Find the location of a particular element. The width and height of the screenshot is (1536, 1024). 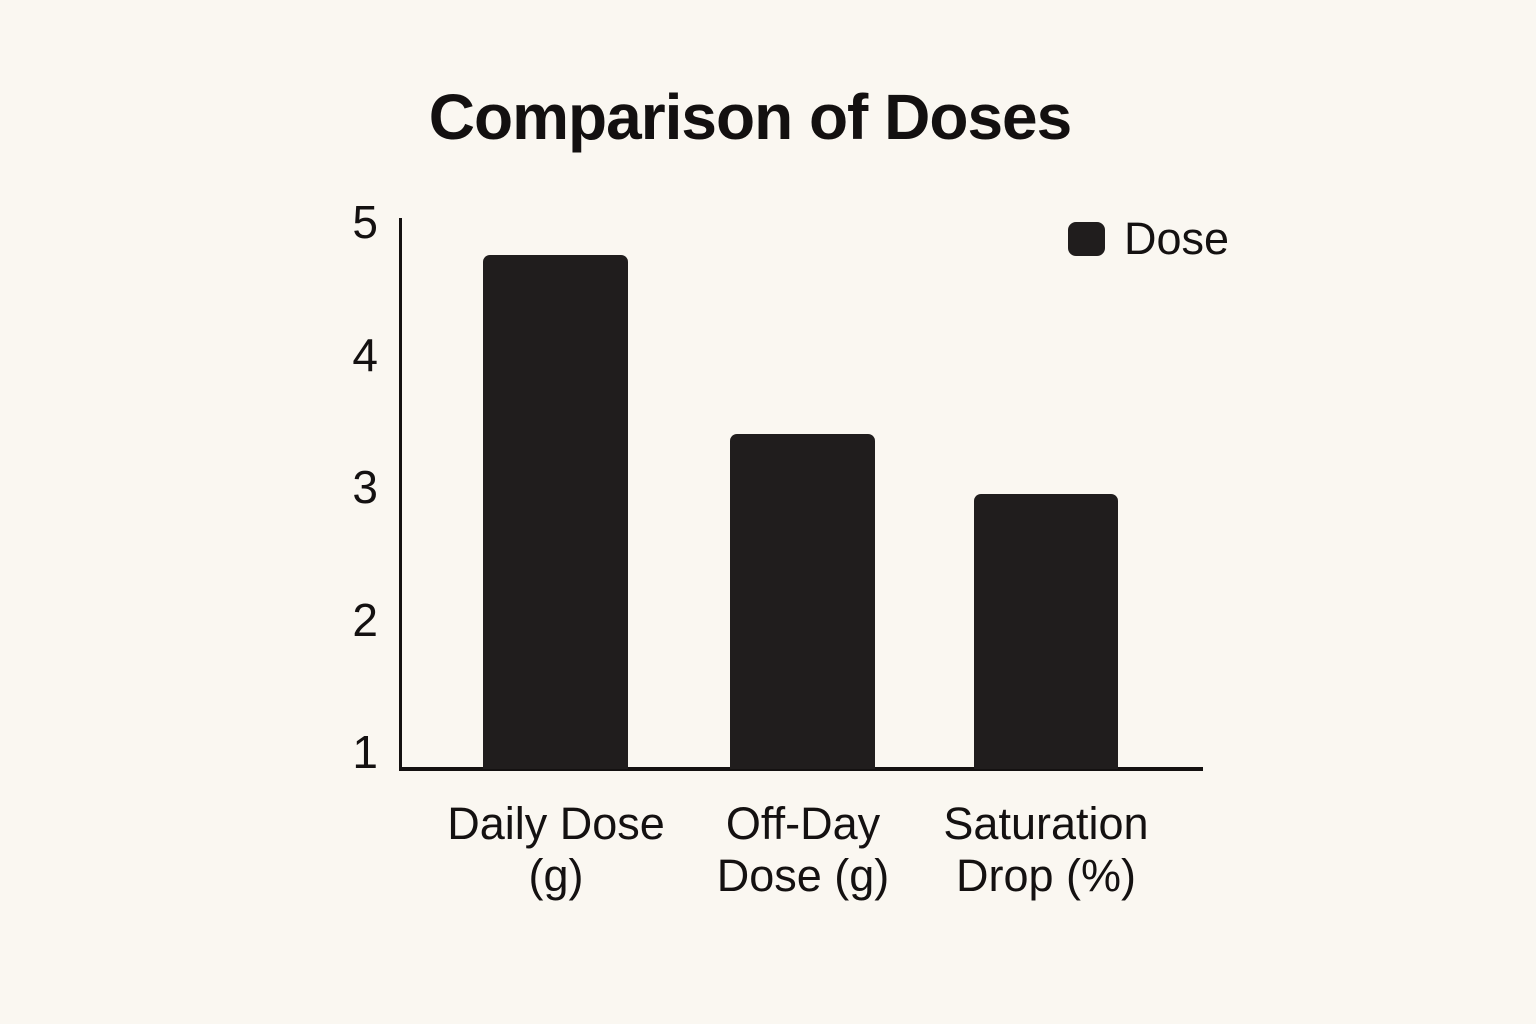

bar-daily-dose-g is located at coordinates (555, 512).